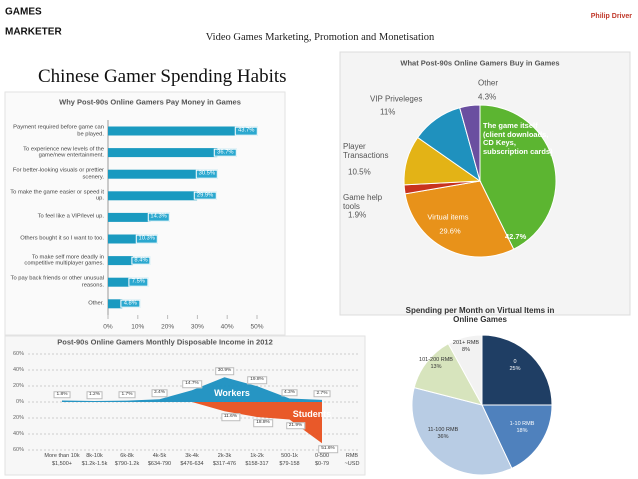  Describe the element at coordinates (141, 260) in the screenshot. I see `data-label: 8.4%` at that location.